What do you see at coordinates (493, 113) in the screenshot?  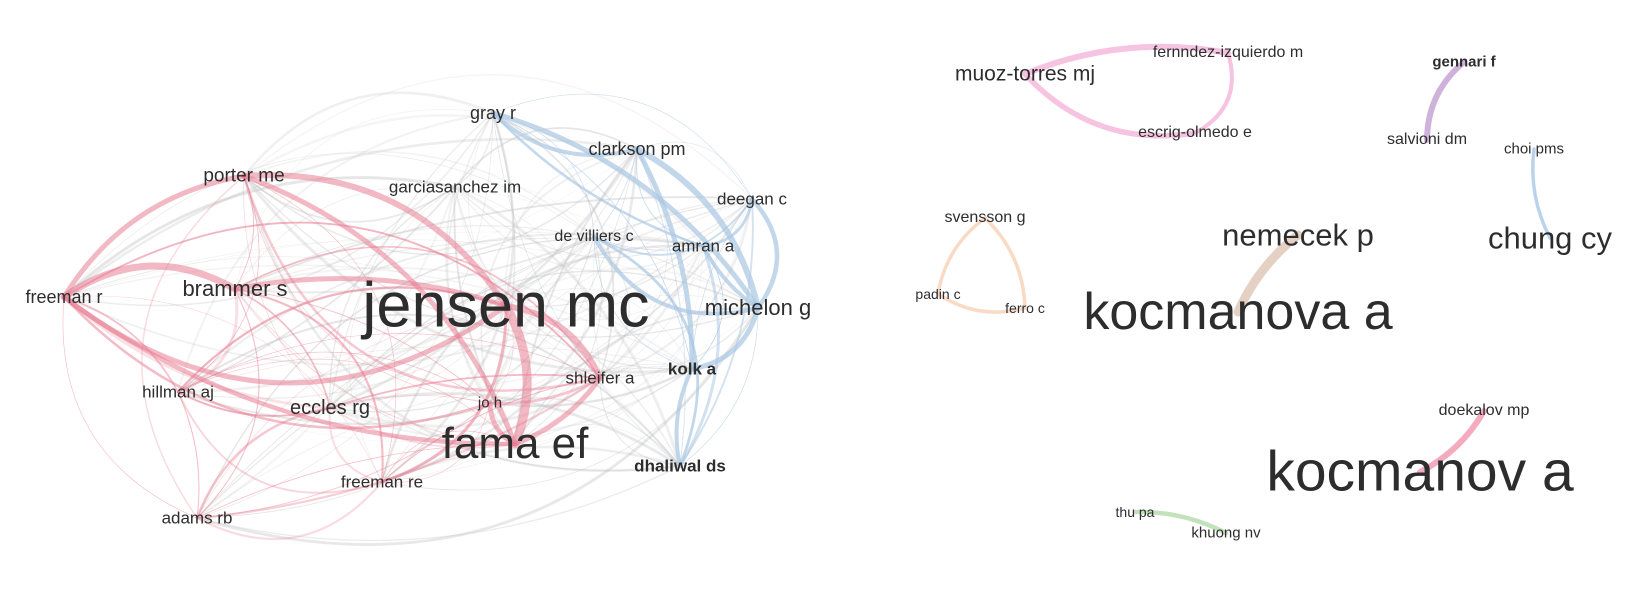 I see `node-label-gray-r: gray r` at bounding box center [493, 113].